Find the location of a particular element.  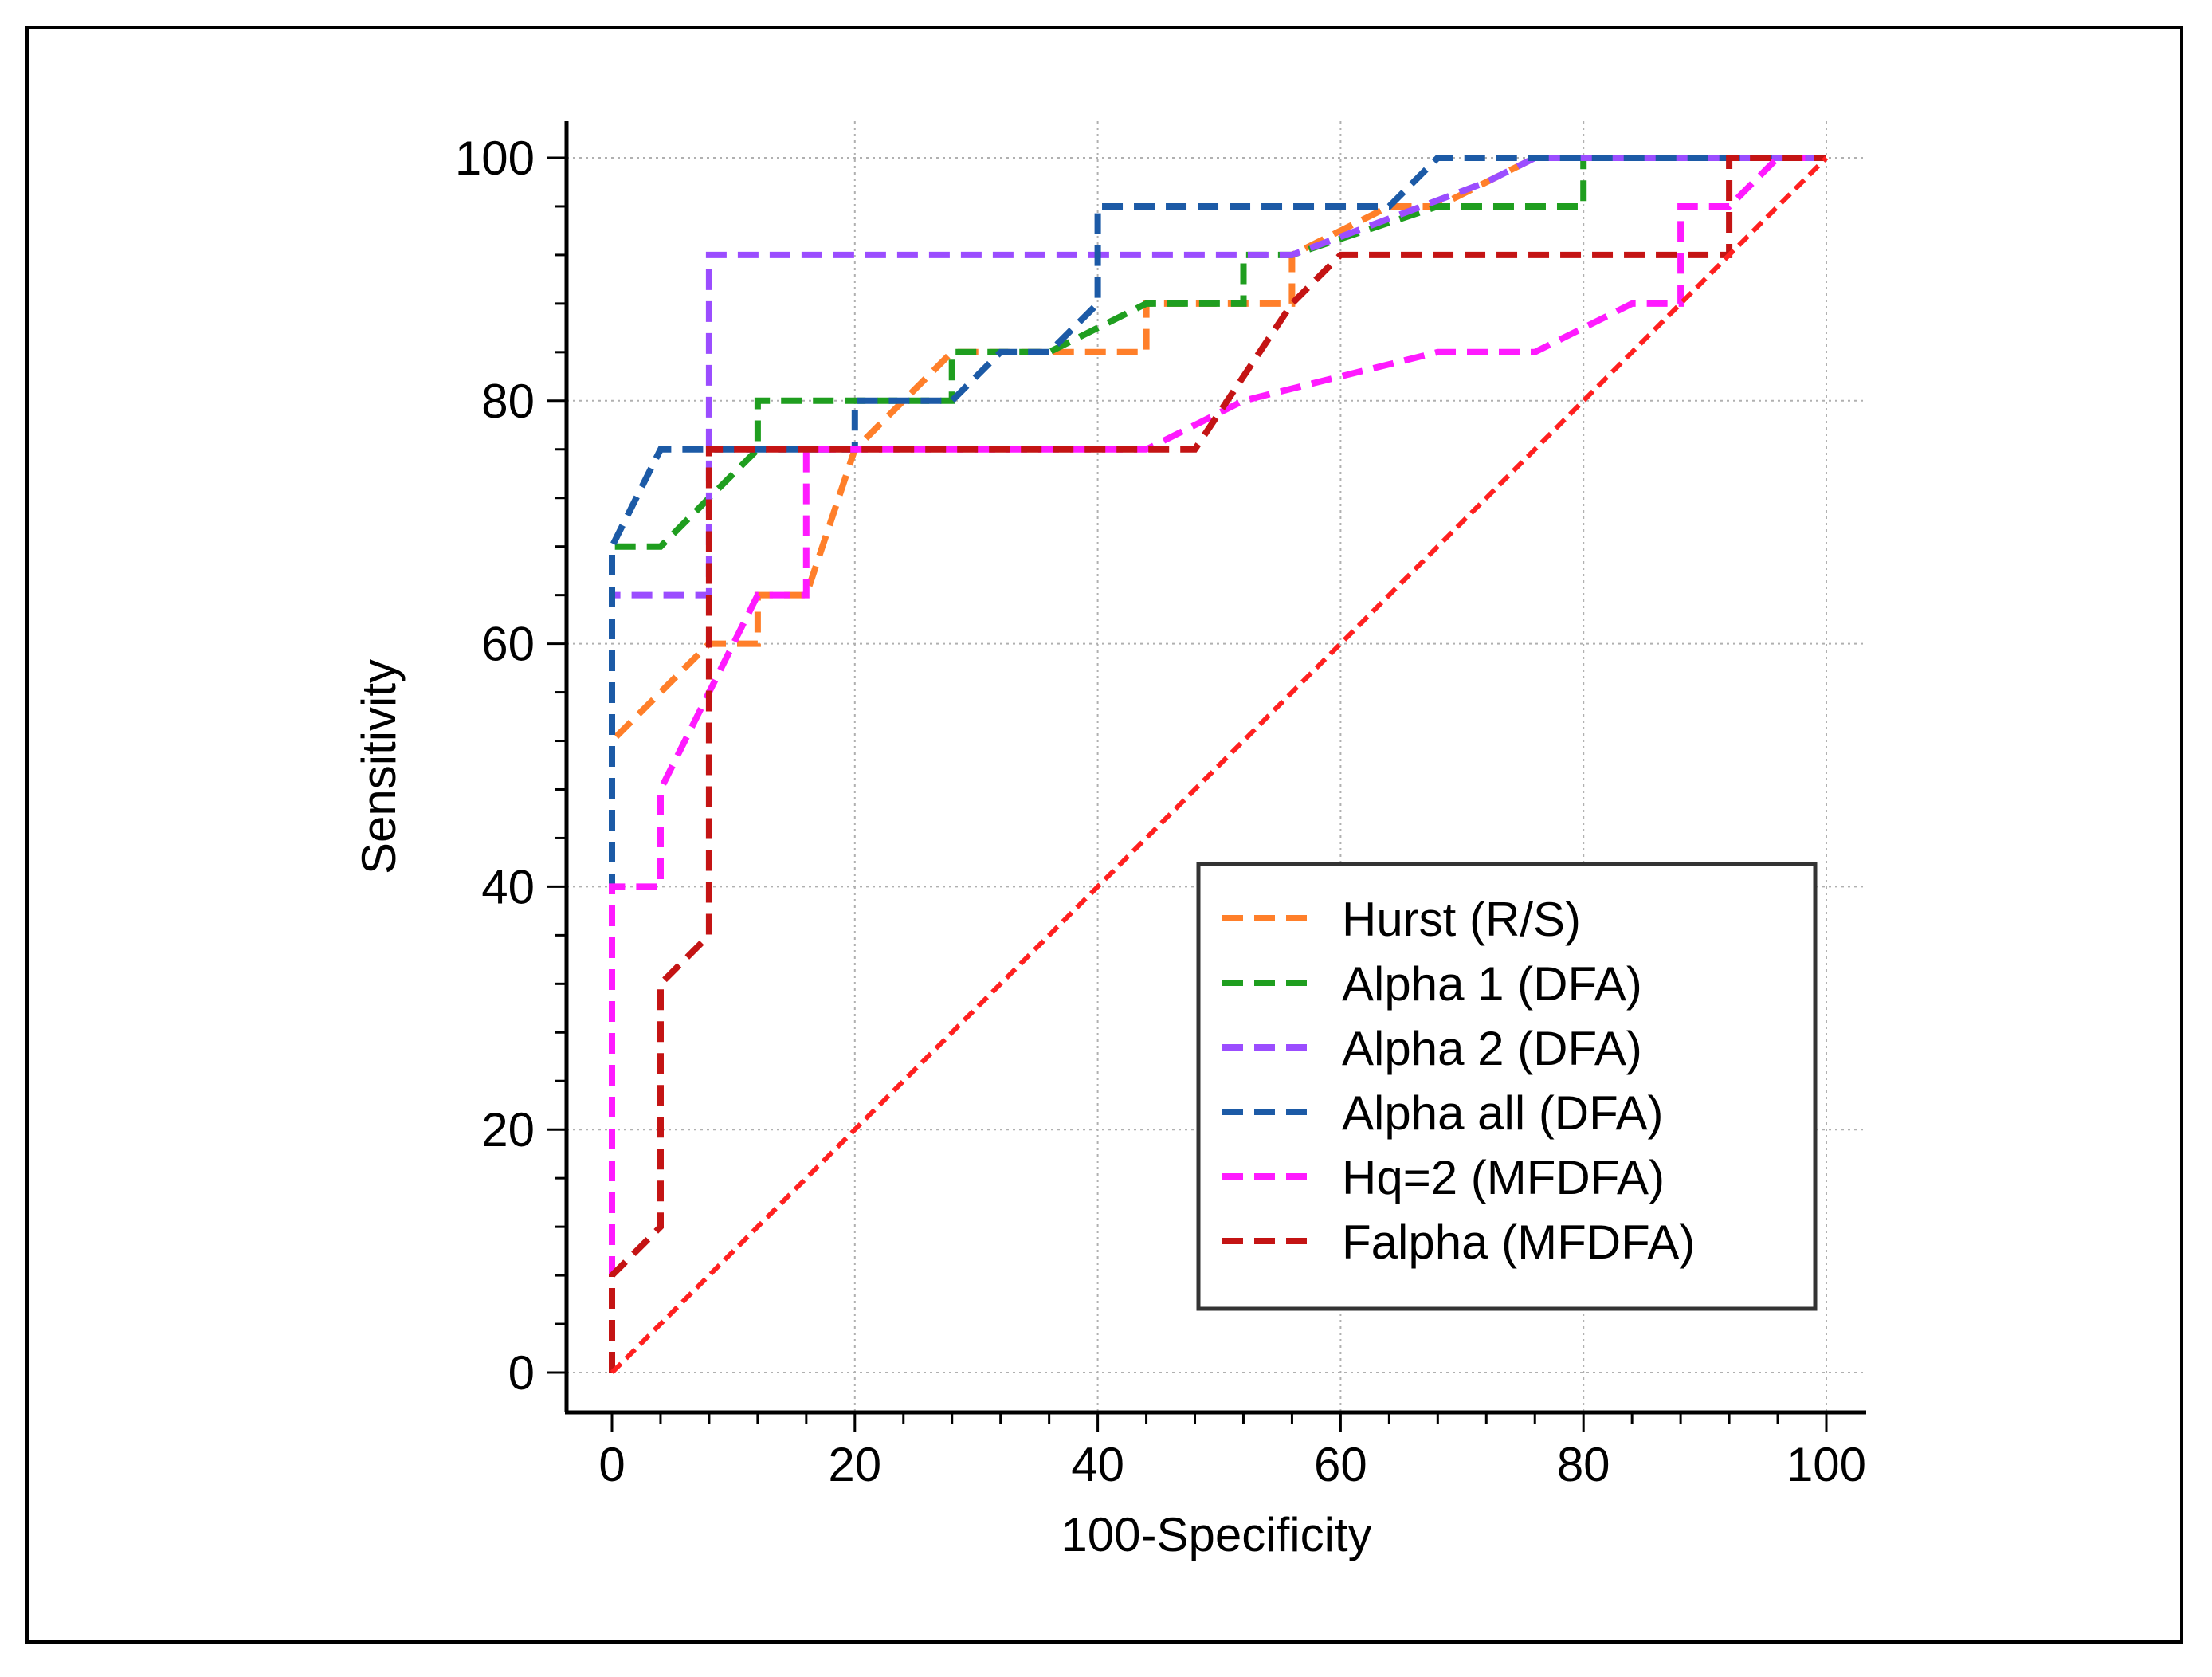

y-tick-label: 20 is located at coordinates (508, 1130).